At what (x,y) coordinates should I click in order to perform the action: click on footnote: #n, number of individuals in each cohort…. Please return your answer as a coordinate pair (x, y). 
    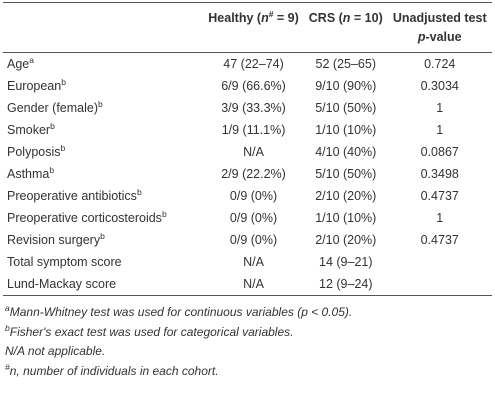
    Looking at the image, I should click on (250, 372).